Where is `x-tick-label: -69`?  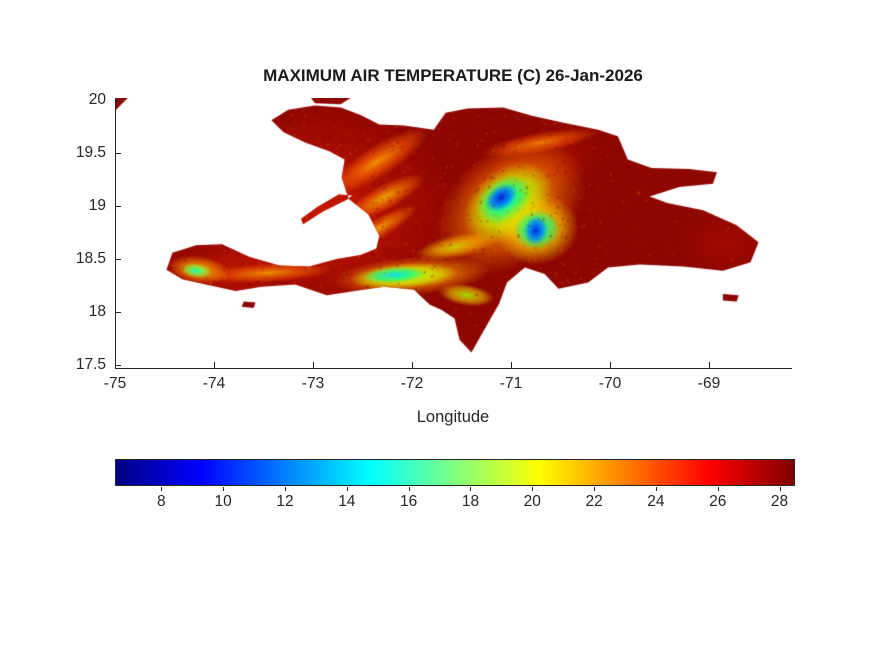
x-tick-label: -69 is located at coordinates (709, 383).